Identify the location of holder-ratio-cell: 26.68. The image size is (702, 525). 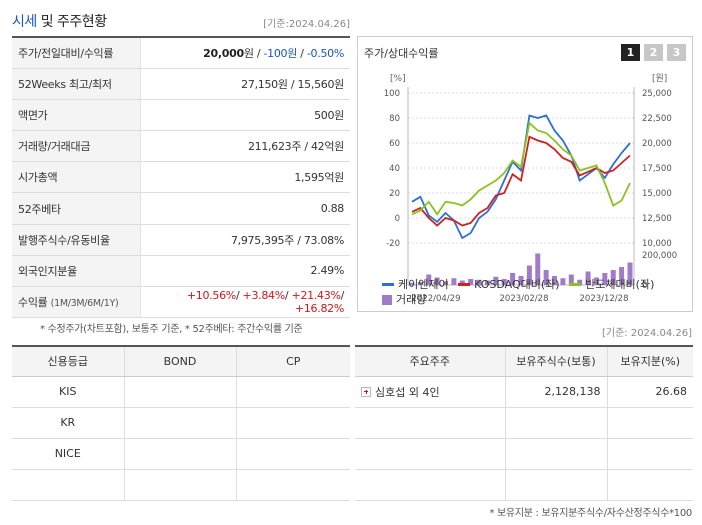
(649, 392).